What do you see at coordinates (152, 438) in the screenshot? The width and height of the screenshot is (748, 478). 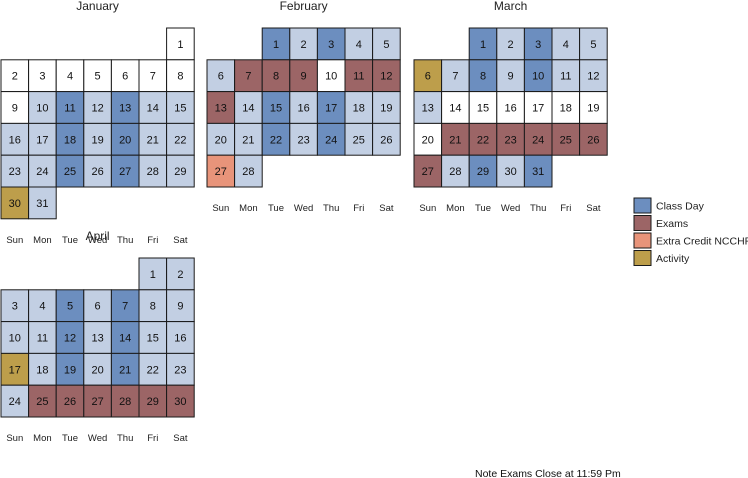 I see `weekday-label-april-fri: Fri` at bounding box center [152, 438].